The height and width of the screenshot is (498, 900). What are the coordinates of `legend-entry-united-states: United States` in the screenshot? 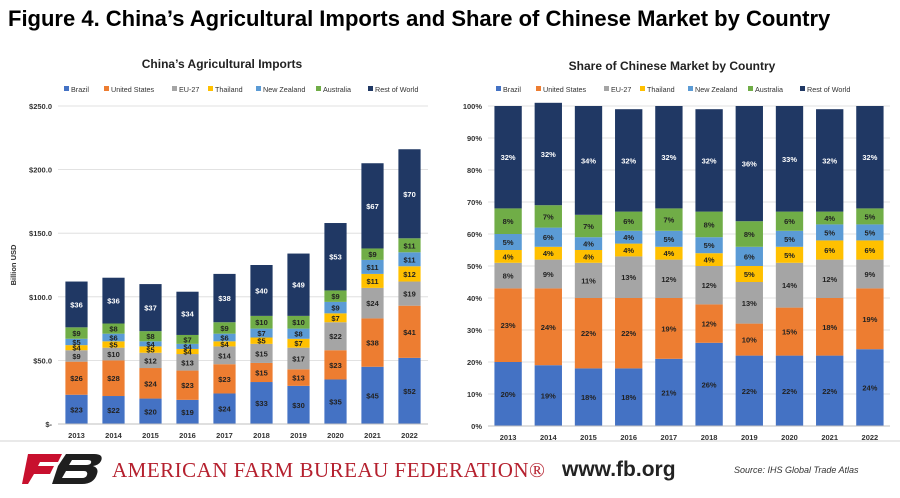 It's located at (133, 89).